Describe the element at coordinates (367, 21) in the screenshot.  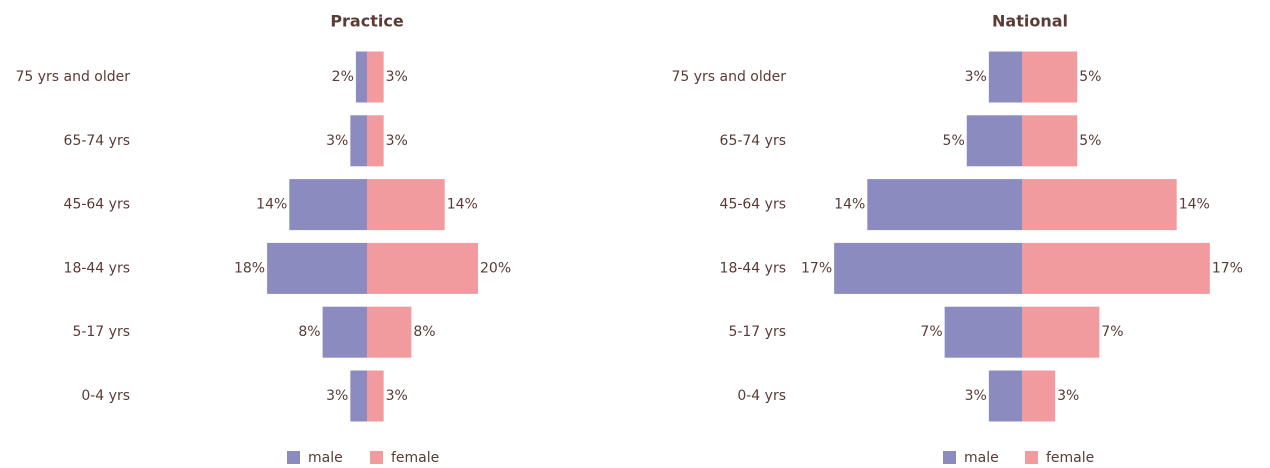
I see `chart-title: Practice` at that location.